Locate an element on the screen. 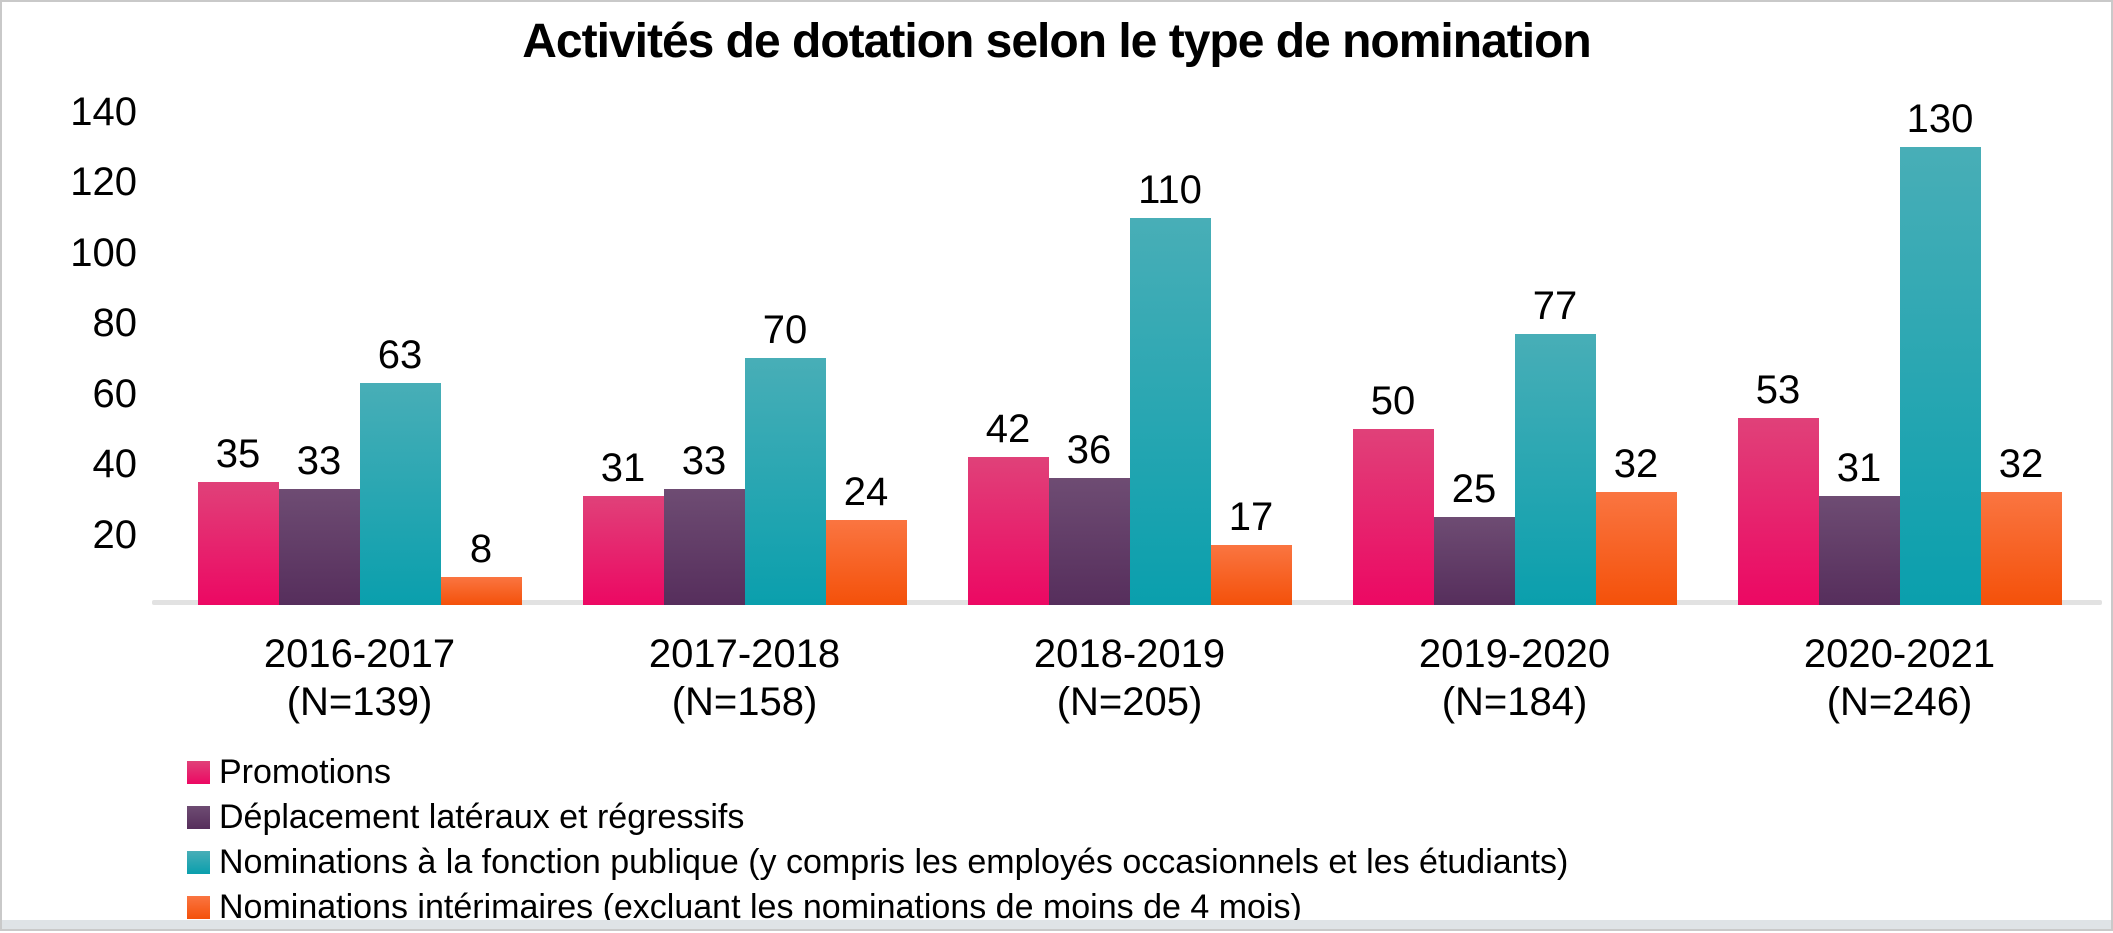  bar-group: 31 33 70 24 is located at coordinates (744, 358).